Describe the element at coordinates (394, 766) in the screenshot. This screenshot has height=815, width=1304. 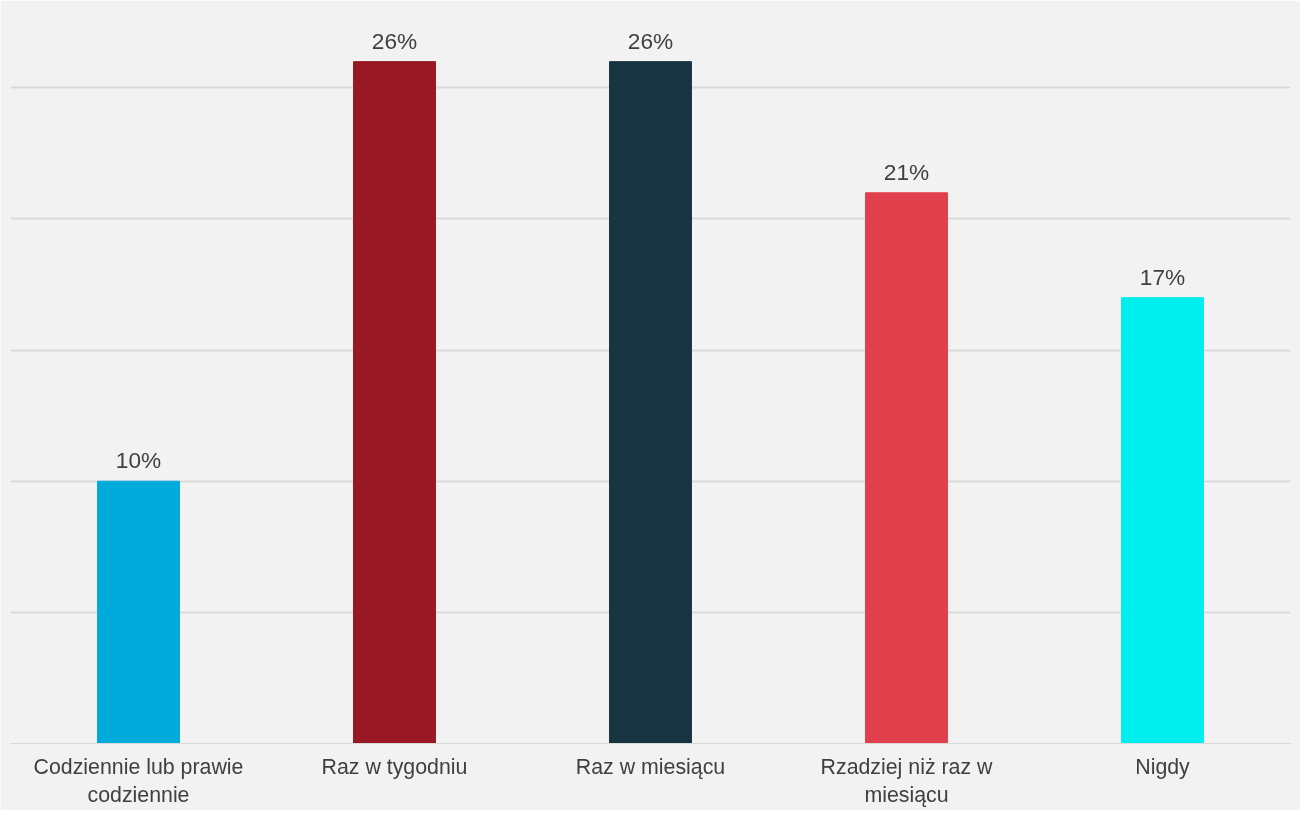
I see `x-tick-label: Raz w tygodniu` at that location.